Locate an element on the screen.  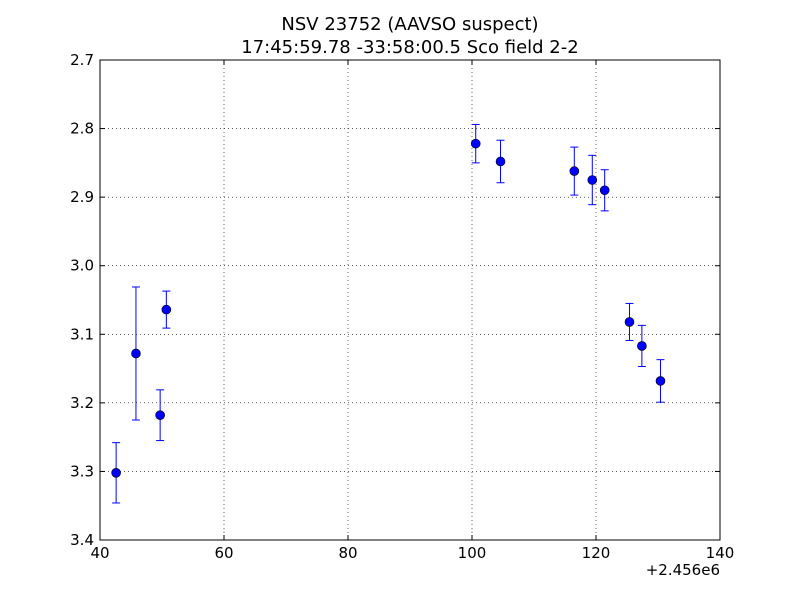
x-tick-label: 80 is located at coordinates (347, 553).